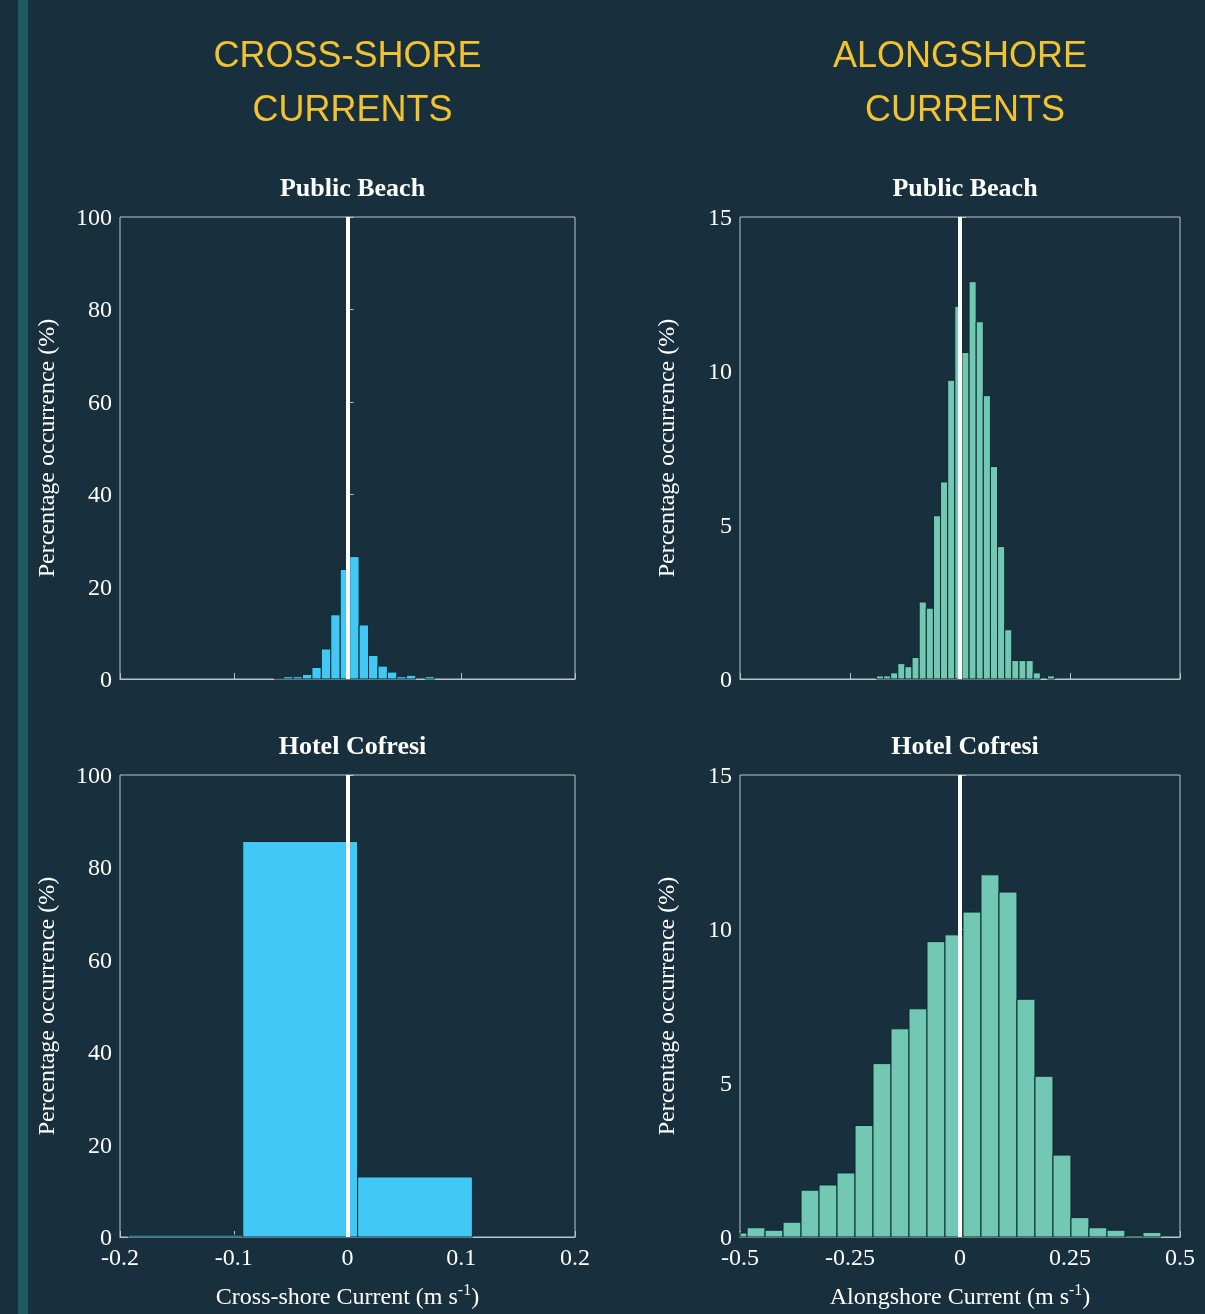 This screenshot has height=1314, width=1205. Describe the element at coordinates (1070, 1257) in the screenshot. I see `x-tick-label: 0.25` at that location.